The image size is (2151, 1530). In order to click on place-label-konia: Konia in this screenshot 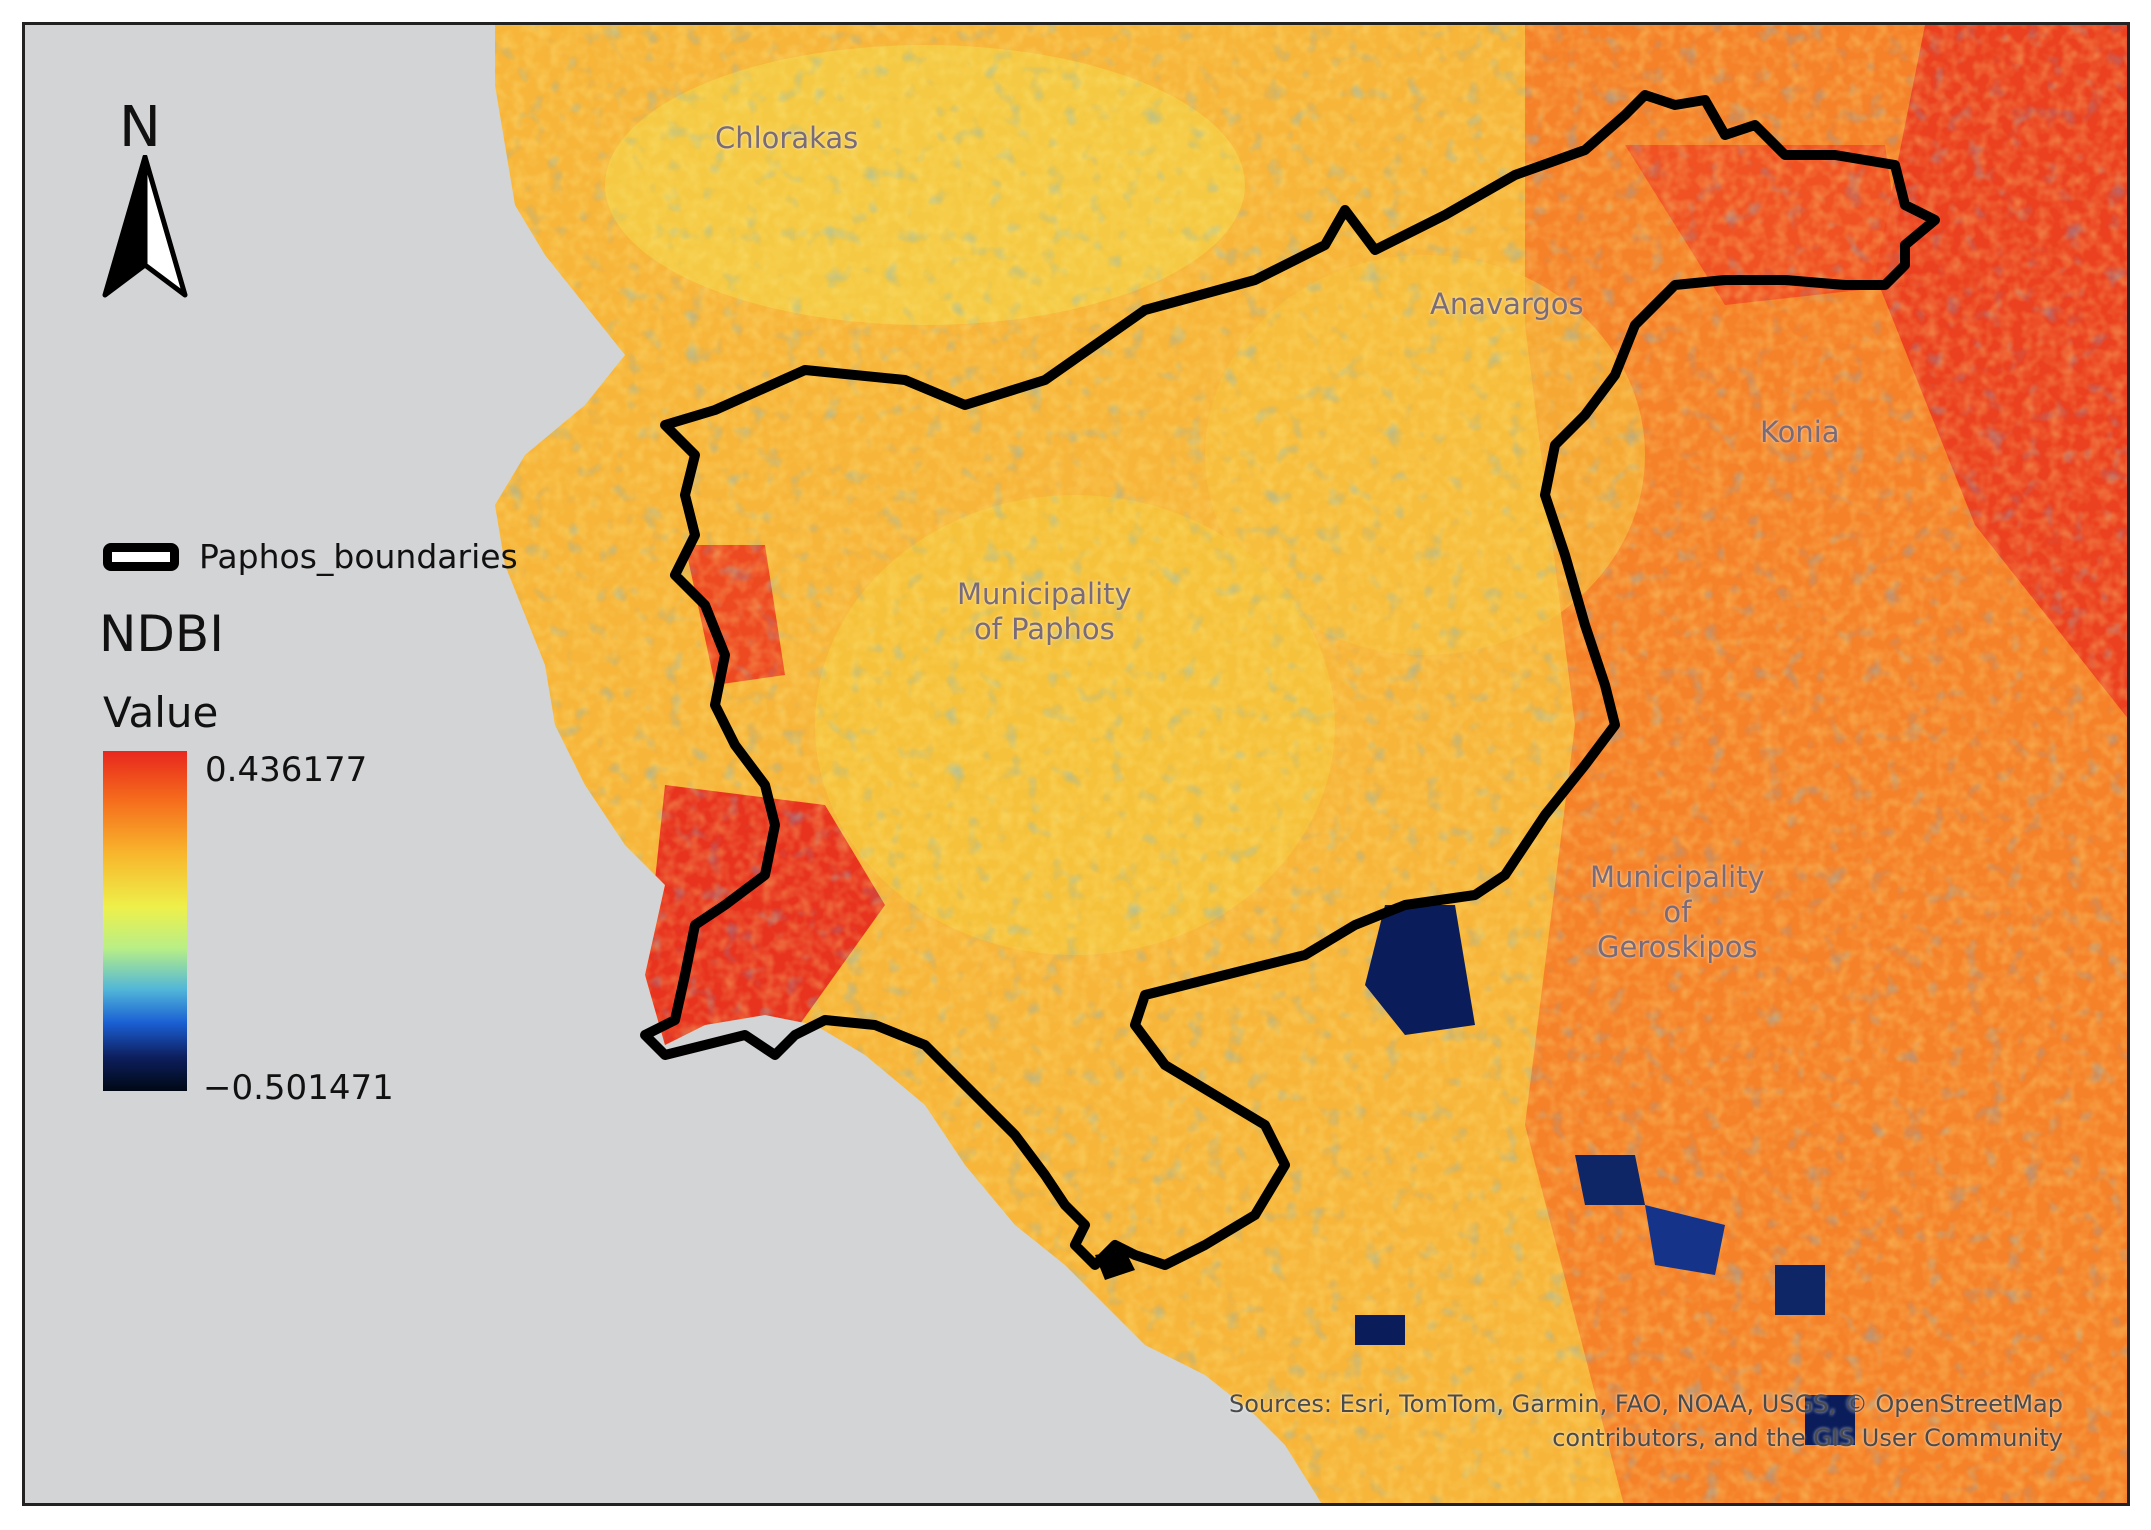, I will do `click(1800, 432)`.